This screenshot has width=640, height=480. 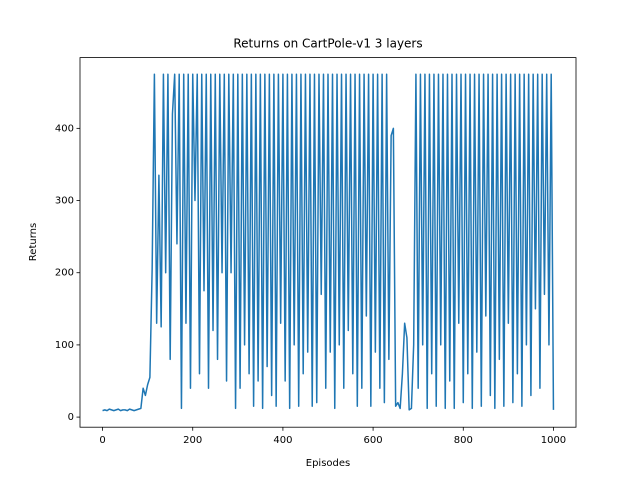 I want to click on y-tick-label: 200, so click(x=64, y=273).